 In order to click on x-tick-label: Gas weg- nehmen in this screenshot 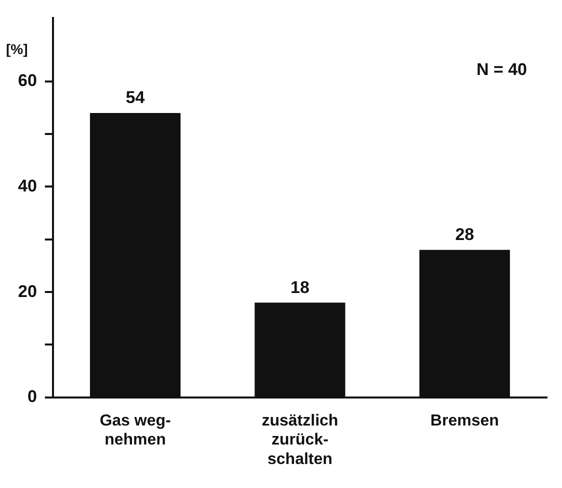, I will do `click(135, 430)`.